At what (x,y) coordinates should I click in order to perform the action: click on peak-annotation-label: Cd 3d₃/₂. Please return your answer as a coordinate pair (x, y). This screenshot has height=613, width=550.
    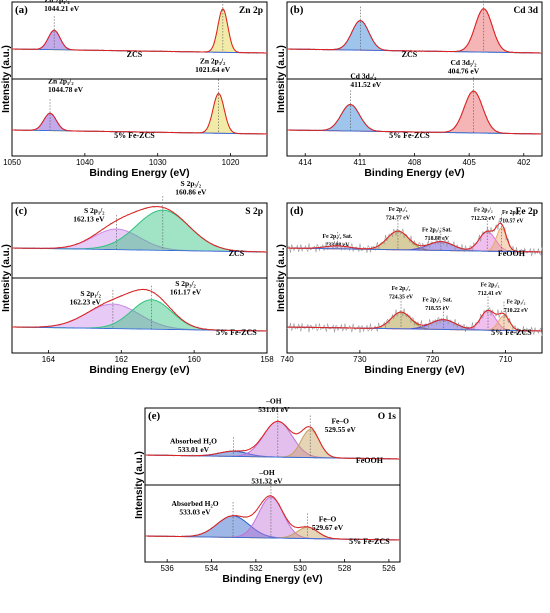
    Looking at the image, I should click on (363, 75).